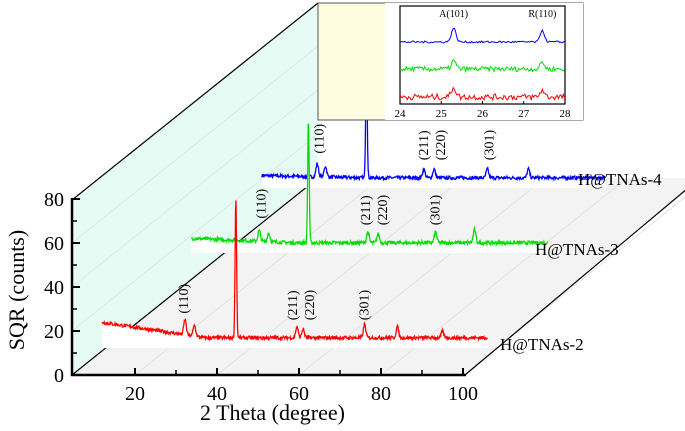 The width and height of the screenshot is (685, 431). I want to click on inset-content: 24 25 26 27 28 A(101) R(110), so click(483, 64).